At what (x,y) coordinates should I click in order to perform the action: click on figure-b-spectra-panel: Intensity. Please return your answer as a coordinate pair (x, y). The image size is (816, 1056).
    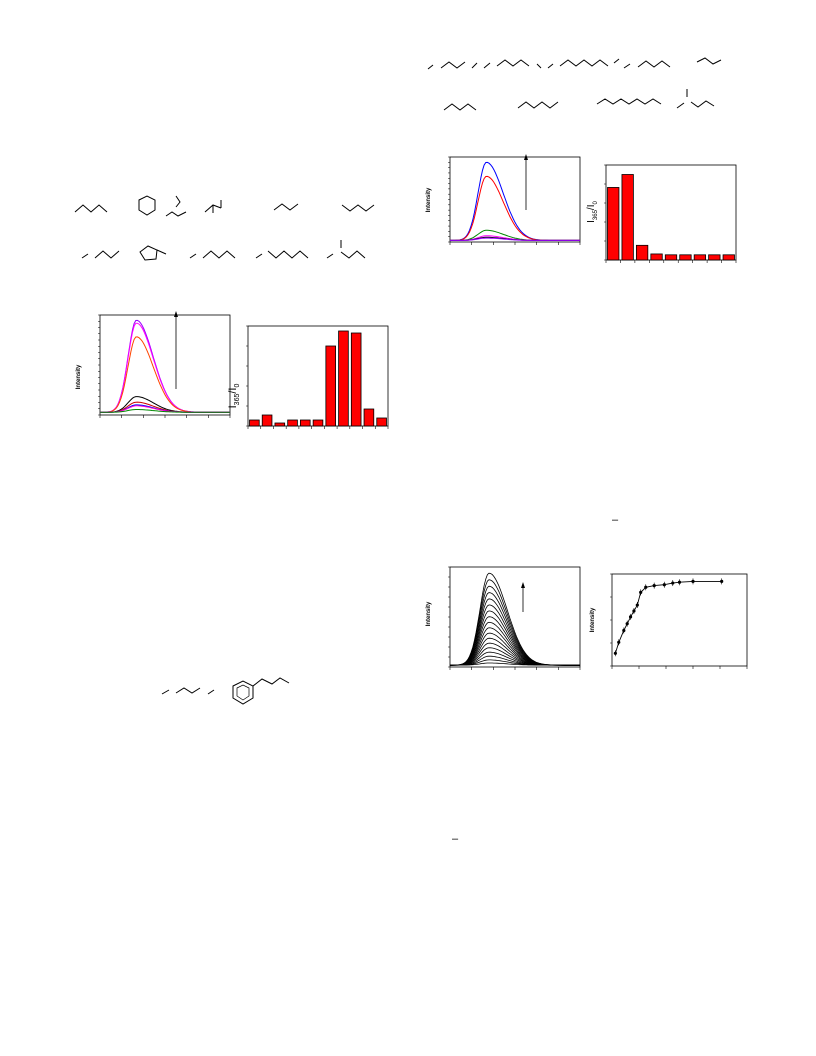
    Looking at the image, I should click on (505, 207).